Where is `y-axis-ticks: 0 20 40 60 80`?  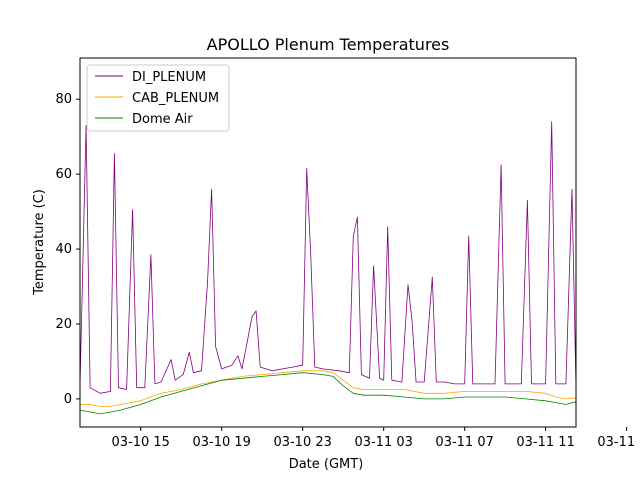 y-axis-ticks: 0 20 40 60 80 is located at coordinates (67, 249).